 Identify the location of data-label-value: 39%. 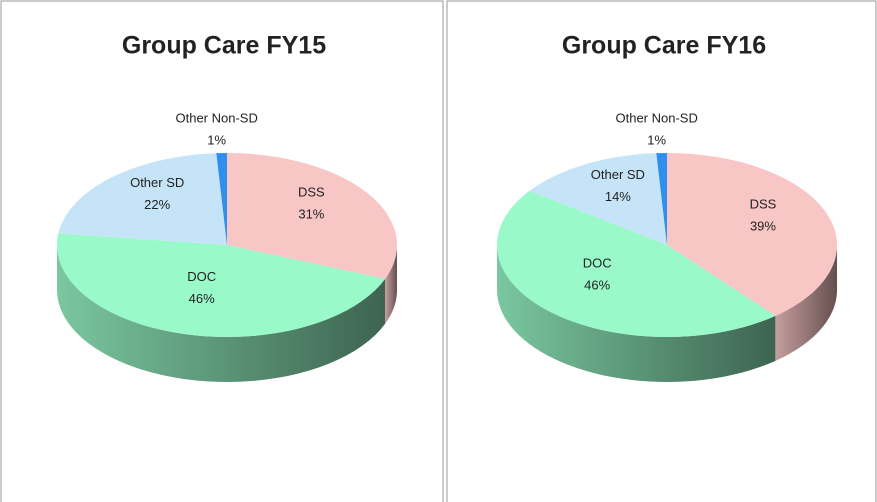
(763, 226).